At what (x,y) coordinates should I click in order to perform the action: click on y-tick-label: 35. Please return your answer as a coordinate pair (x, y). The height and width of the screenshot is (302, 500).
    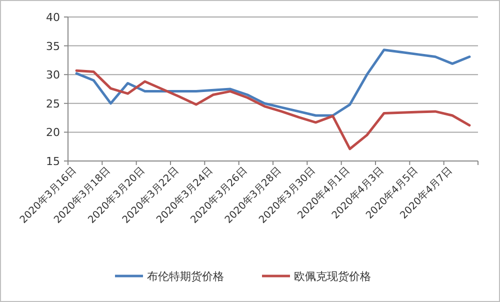
    Looking at the image, I should click on (53, 46).